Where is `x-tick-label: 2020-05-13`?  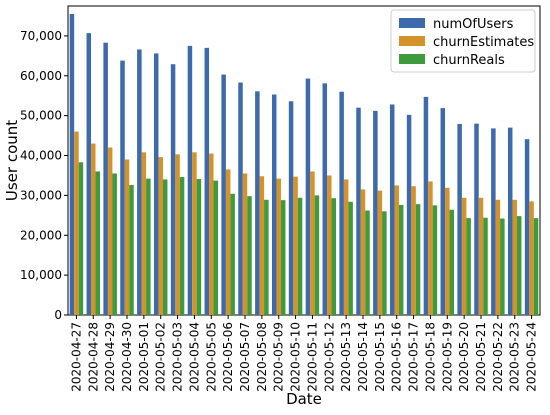 x-tick-label: 2020-05-13 is located at coordinates (346, 357).